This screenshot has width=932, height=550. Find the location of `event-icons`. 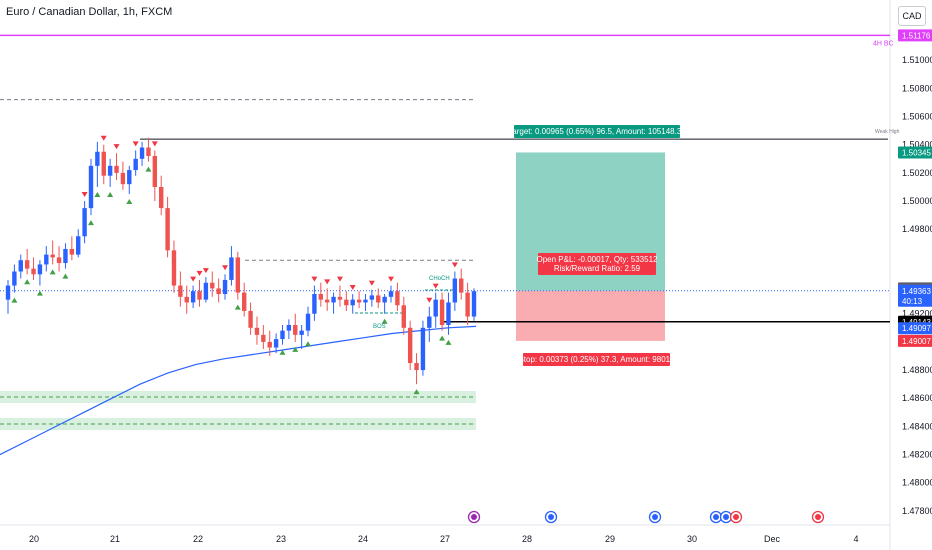

event-icons is located at coordinates (646, 517).